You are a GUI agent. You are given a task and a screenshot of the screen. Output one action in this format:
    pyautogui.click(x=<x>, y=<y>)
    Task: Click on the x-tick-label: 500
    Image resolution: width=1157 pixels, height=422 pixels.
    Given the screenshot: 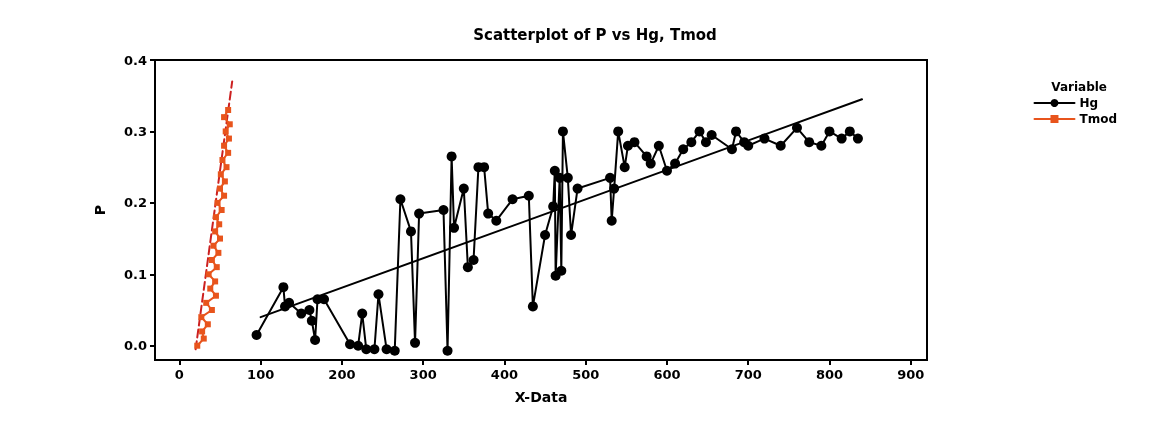 What is the action you would take?
    pyautogui.click(x=586, y=374)
    